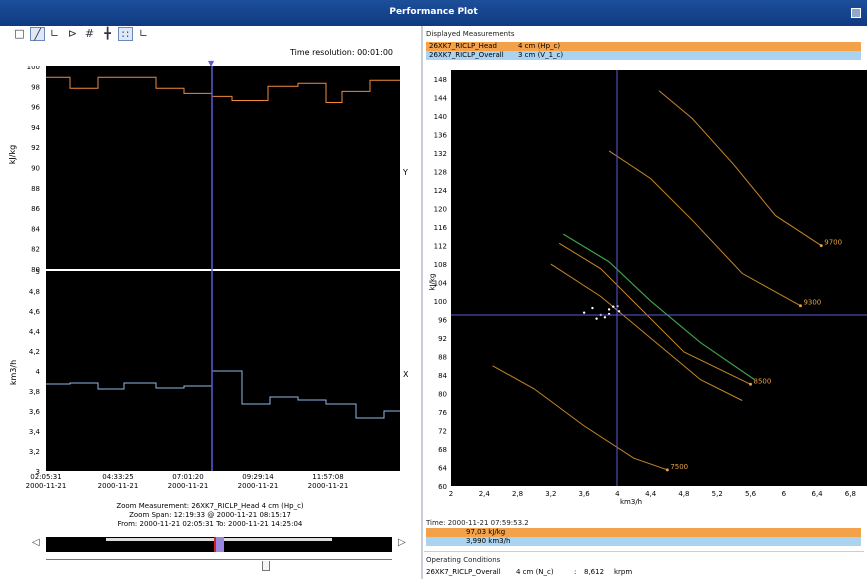  I want to click on overall-side-label: X, so click(406, 374).